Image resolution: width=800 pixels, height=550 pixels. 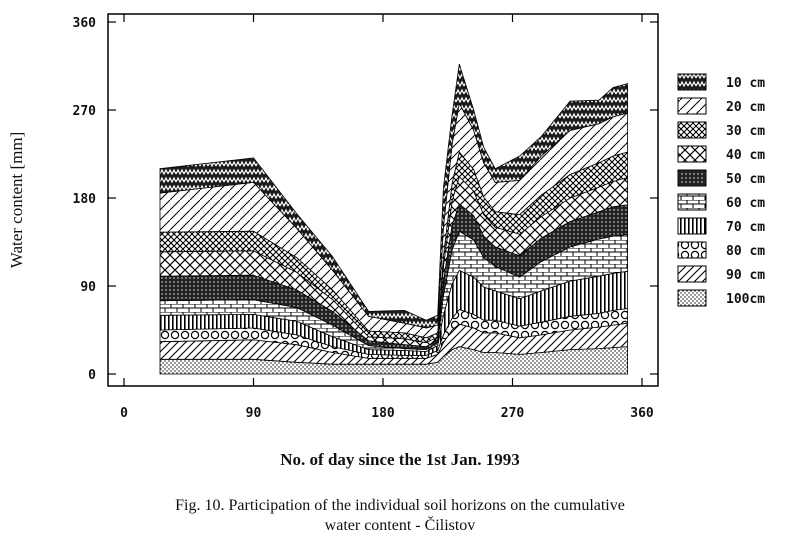 I want to click on legend-label: 40 cm, so click(x=745, y=155).